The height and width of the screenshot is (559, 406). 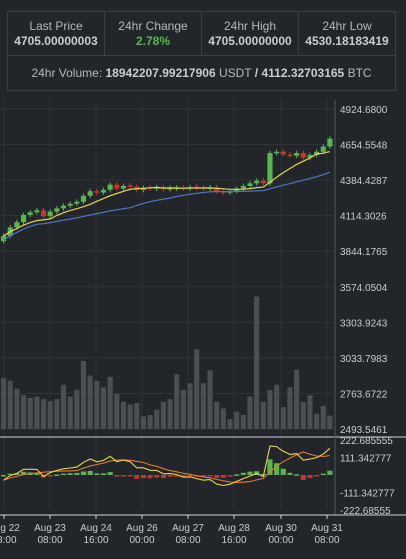 I want to click on x-tick-date-label: Aug 27, so click(x=188, y=528).